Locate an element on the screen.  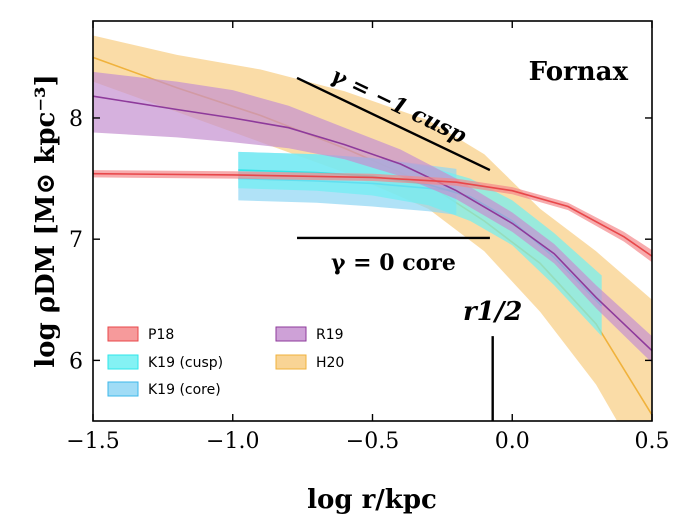
y-tick-label: 8 is located at coordinates (76, 119).